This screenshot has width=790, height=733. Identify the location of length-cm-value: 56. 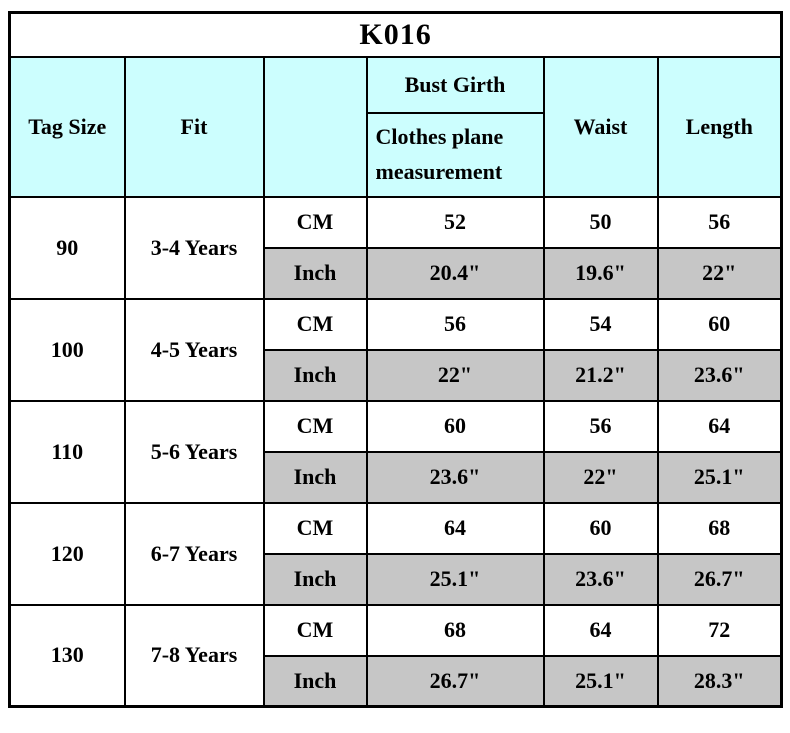
(719, 222).